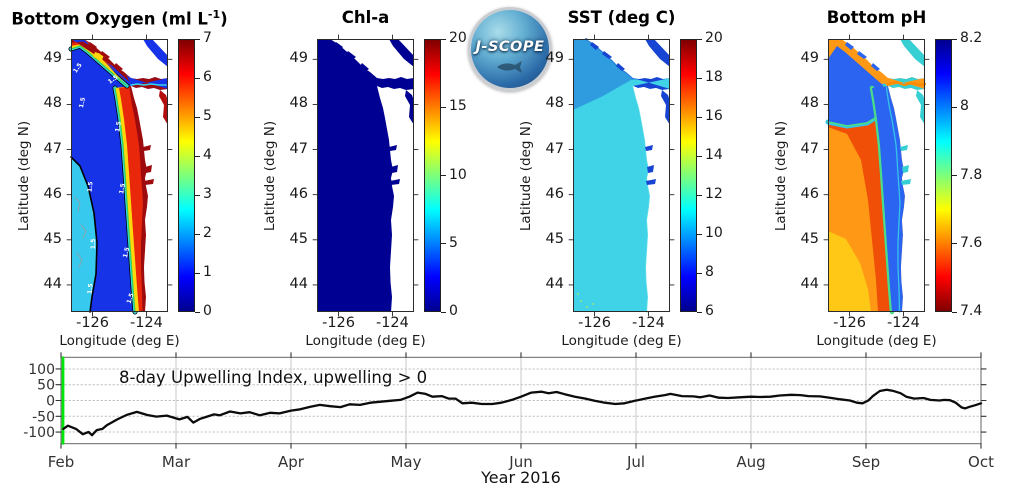  What do you see at coordinates (688, 175) in the screenshot?
I see `colorbar-sst` at bounding box center [688, 175].